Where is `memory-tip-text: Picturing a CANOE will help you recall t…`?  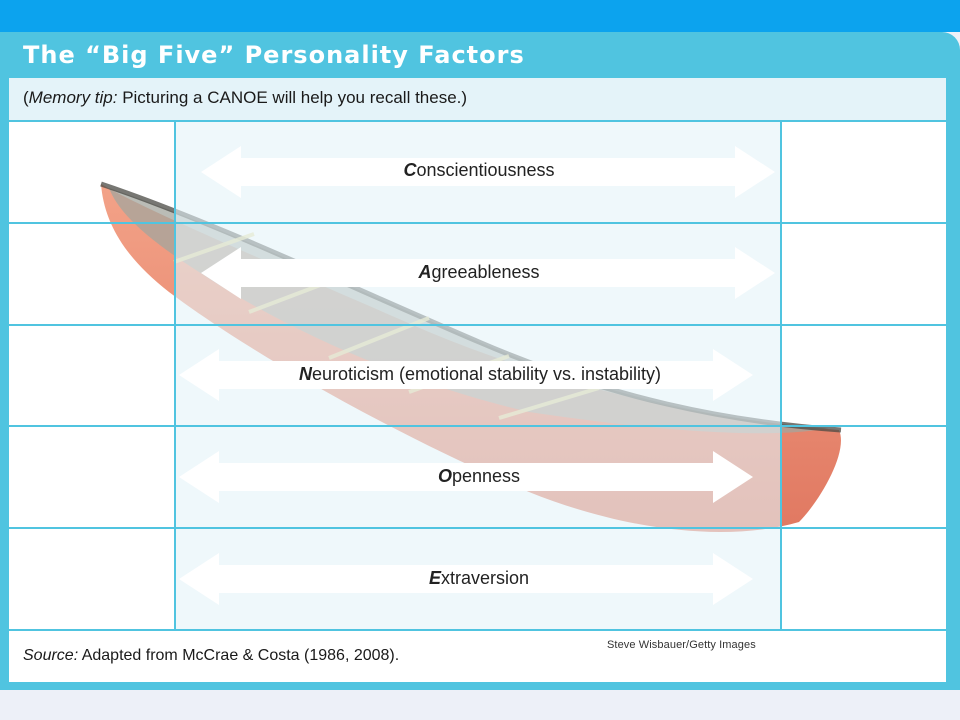
memory-tip-text: Picturing a CANOE will help you recall t… is located at coordinates (292, 97).